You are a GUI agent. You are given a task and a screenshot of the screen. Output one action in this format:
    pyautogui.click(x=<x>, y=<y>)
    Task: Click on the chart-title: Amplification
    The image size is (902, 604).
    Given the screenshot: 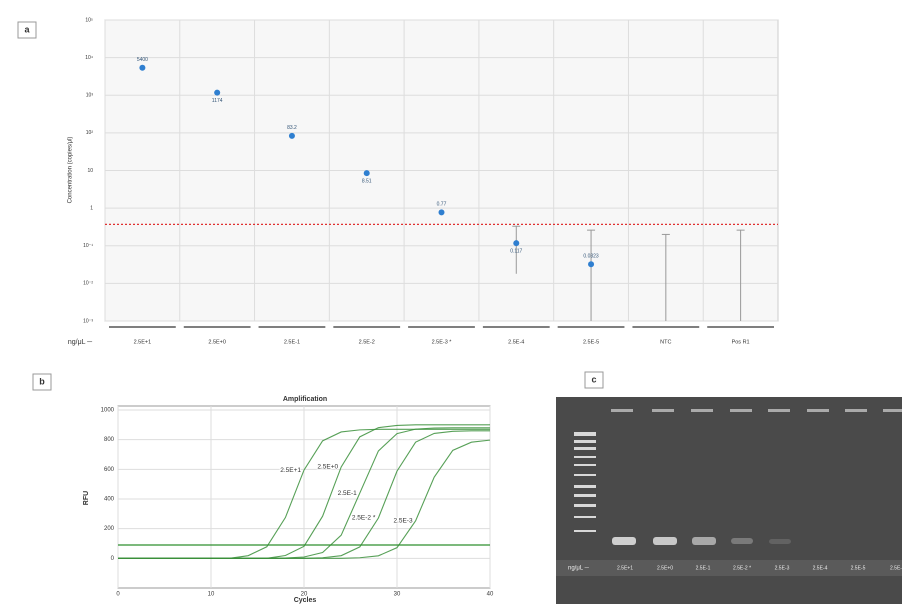 What is the action you would take?
    pyautogui.click(x=305, y=399)
    